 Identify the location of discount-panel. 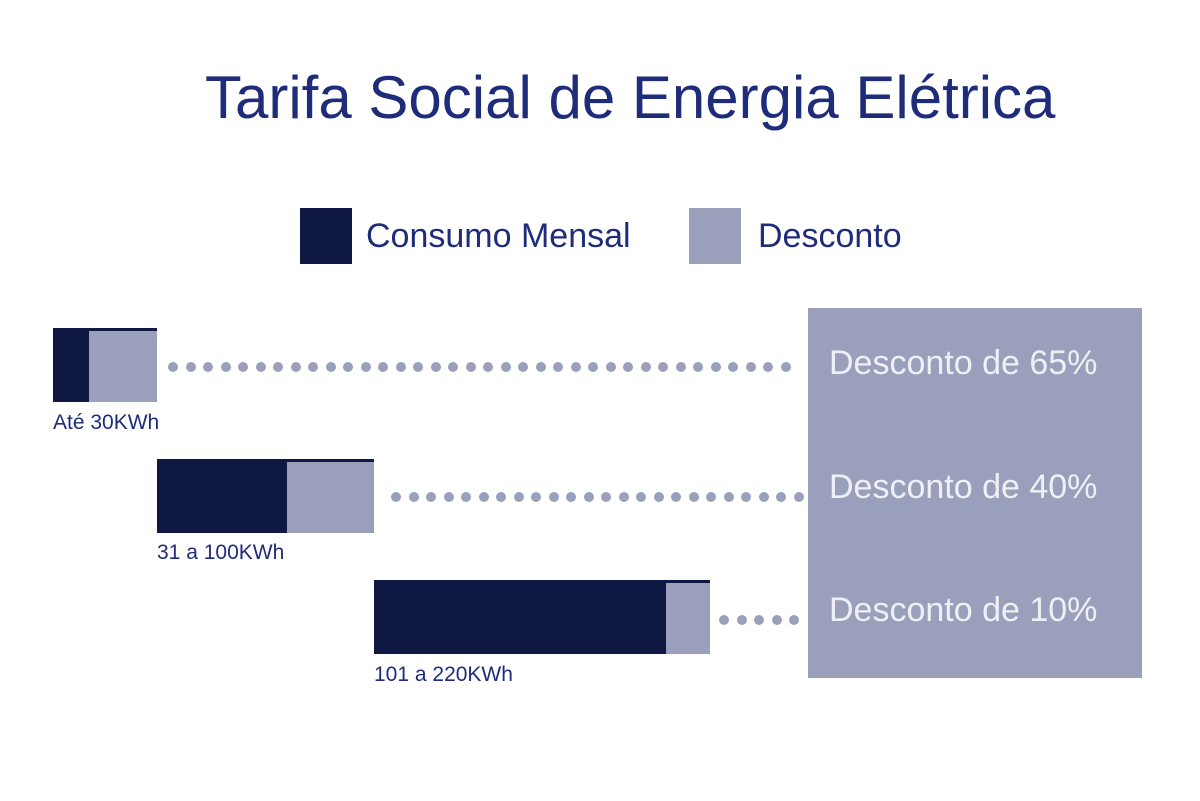
(975, 493).